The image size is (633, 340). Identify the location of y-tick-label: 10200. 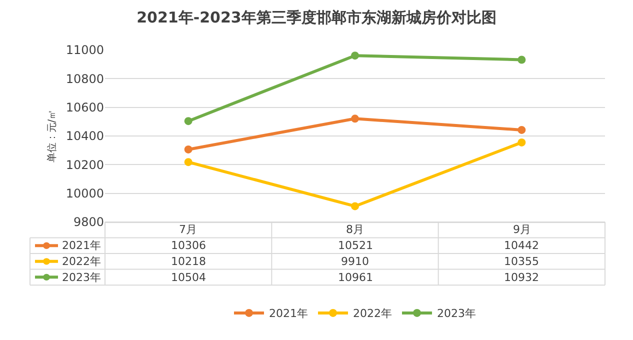
(85, 165).